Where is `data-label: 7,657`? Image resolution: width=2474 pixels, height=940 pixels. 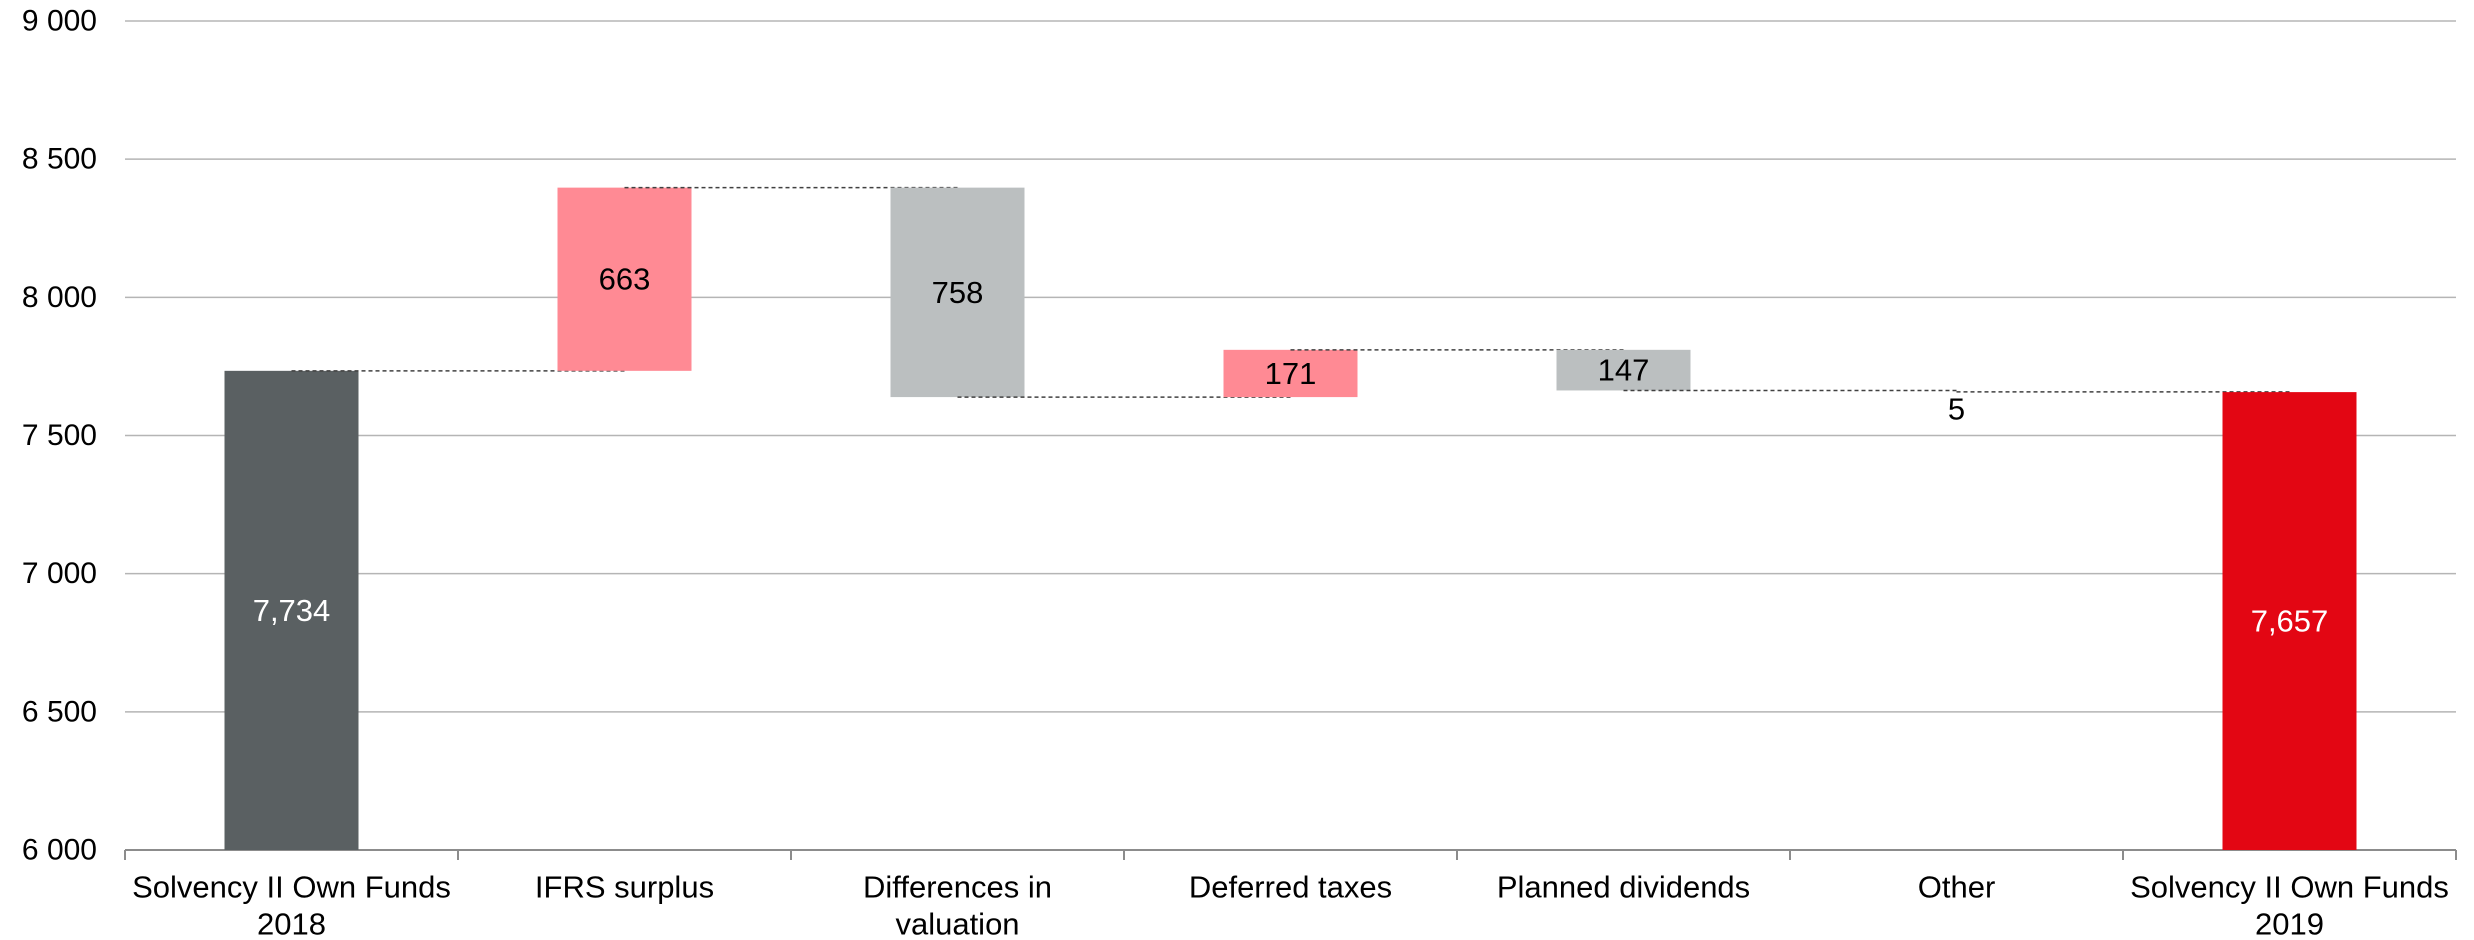 data-label: 7,657 is located at coordinates (2290, 621).